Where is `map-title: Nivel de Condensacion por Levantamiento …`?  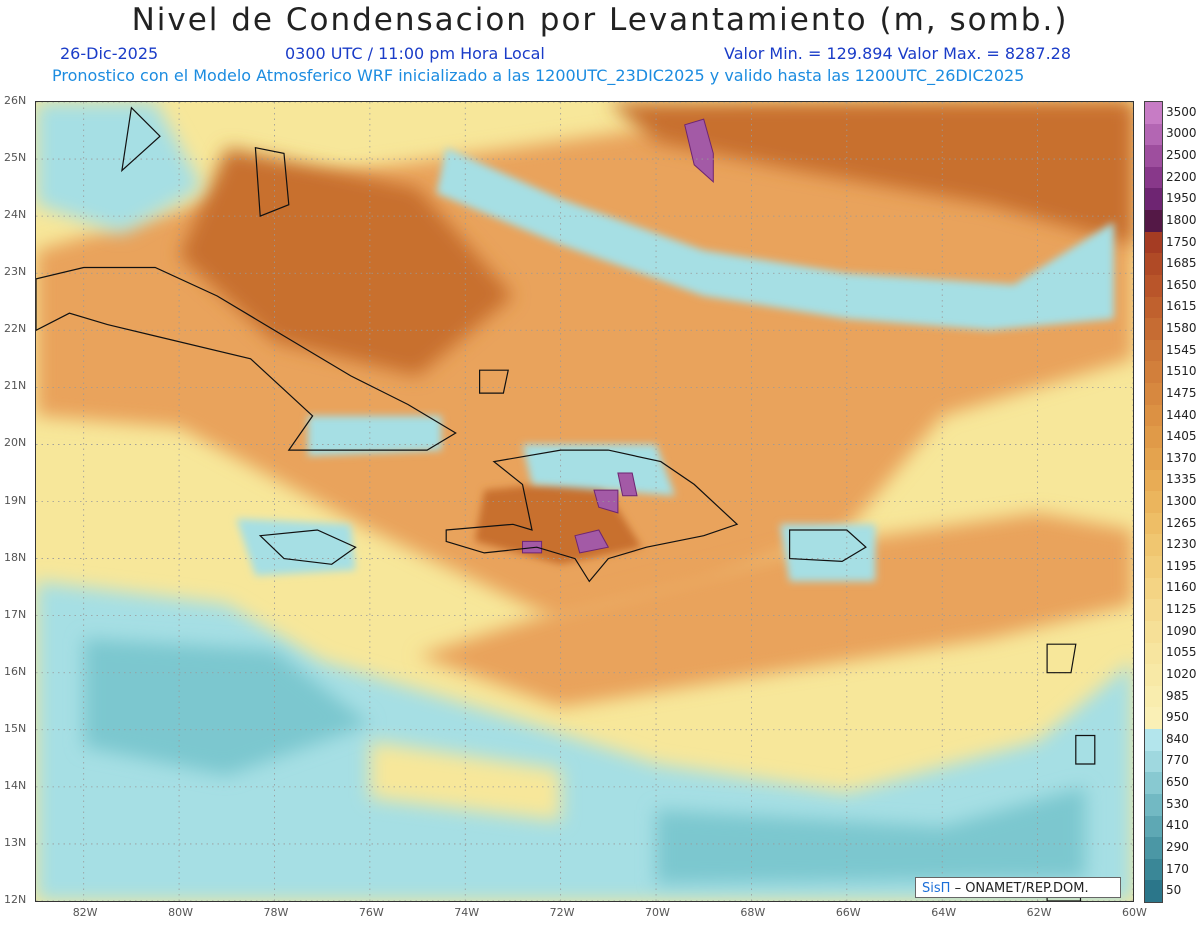
map-title: Nivel de Condensacion por Levantamiento … is located at coordinates (600, 20).